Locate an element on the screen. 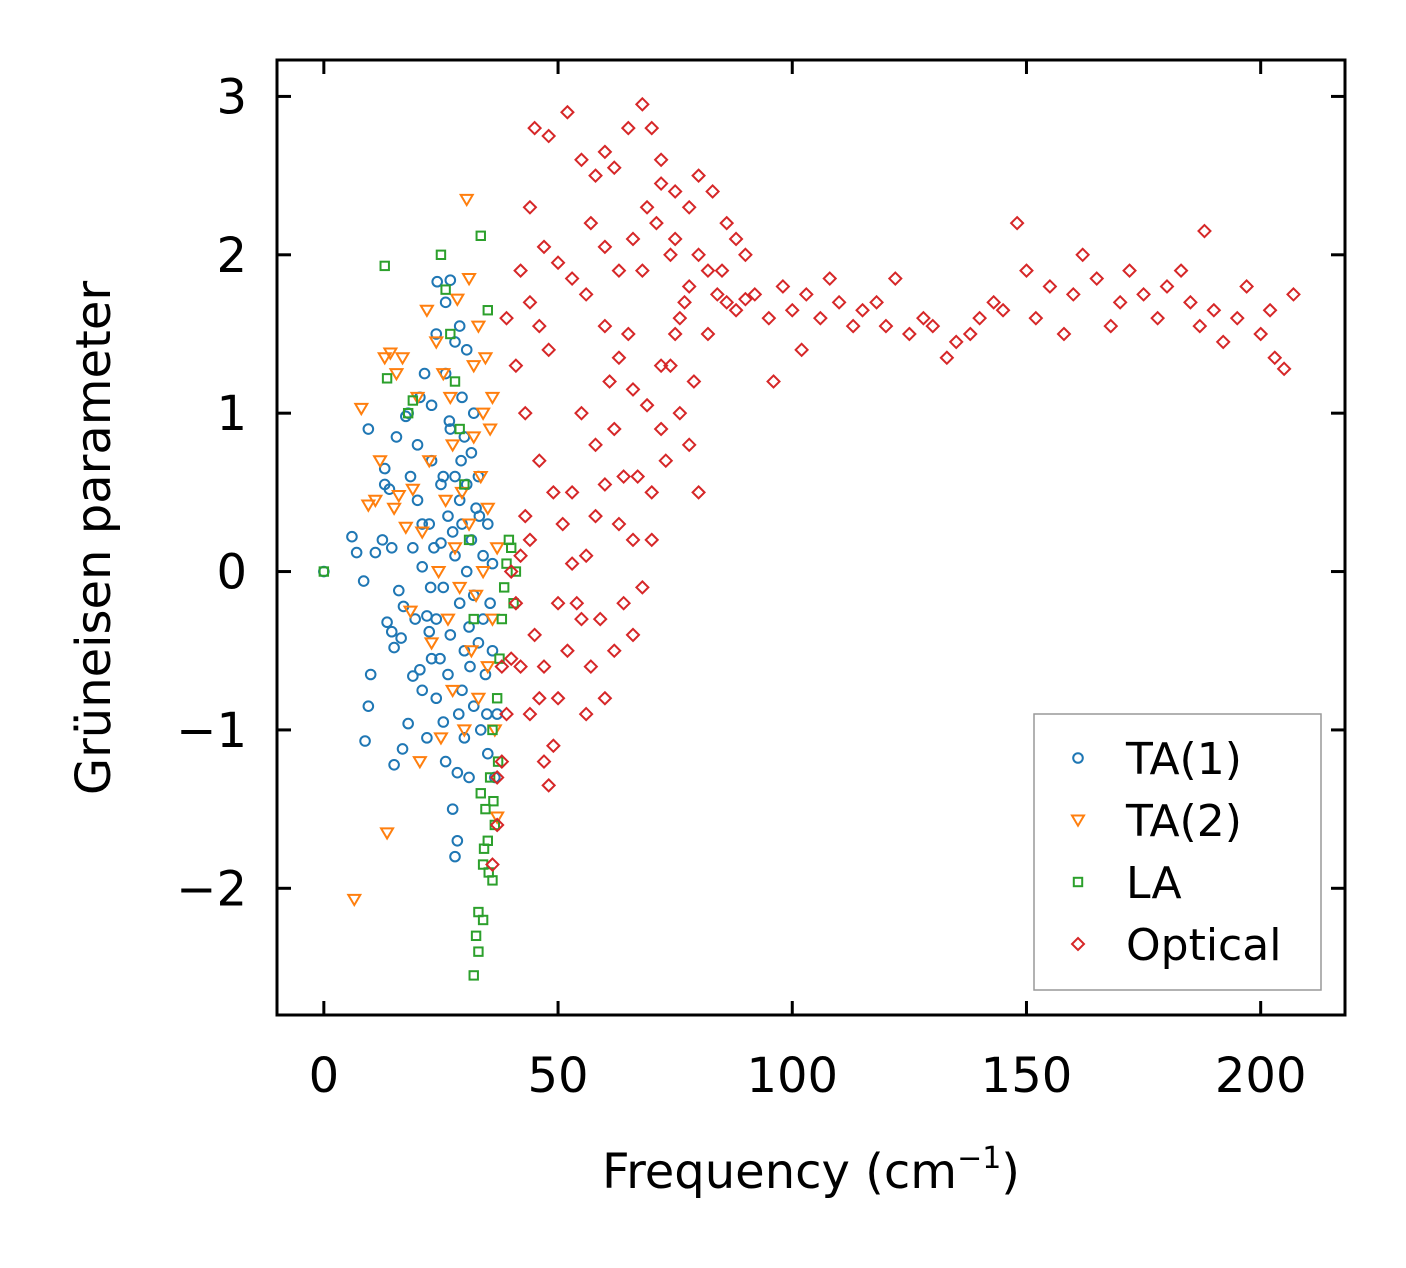 Image resolution: width=1406 pixels, height=1268 pixels. x-axis-label-superscript: −1 is located at coordinates (979, 1158).